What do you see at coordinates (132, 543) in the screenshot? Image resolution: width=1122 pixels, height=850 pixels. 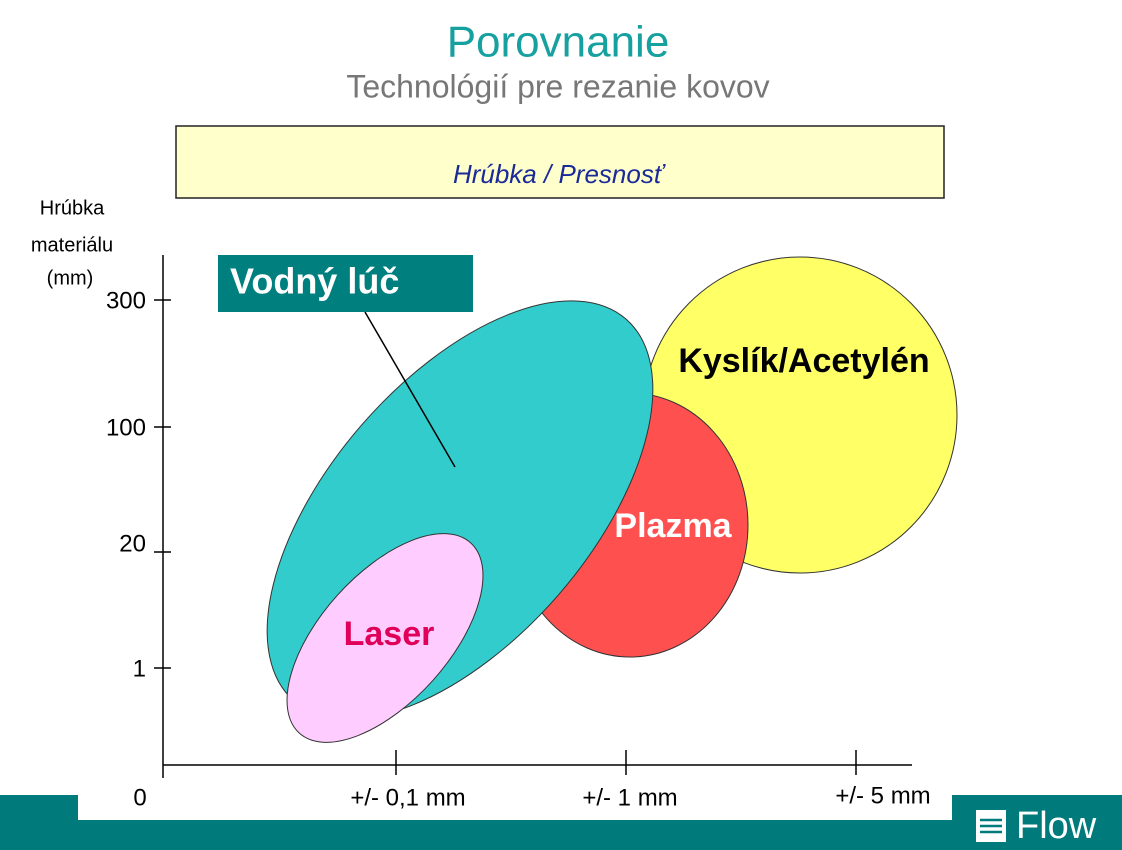 I see `y-tick-label: 20` at bounding box center [132, 543].